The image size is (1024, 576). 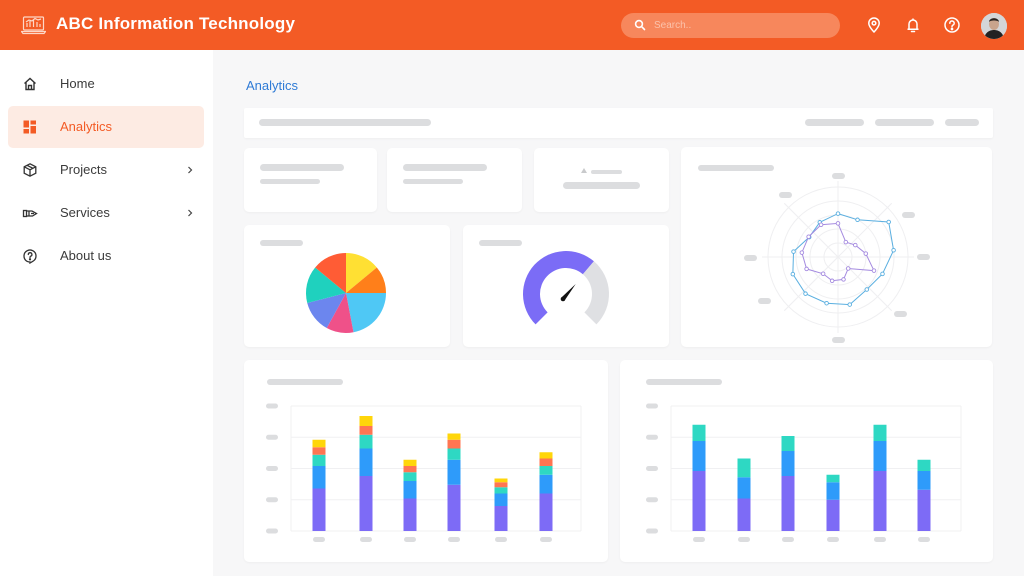 What do you see at coordinates (272, 85) in the screenshot?
I see `breadcrumb-analytics: Analytics` at bounding box center [272, 85].